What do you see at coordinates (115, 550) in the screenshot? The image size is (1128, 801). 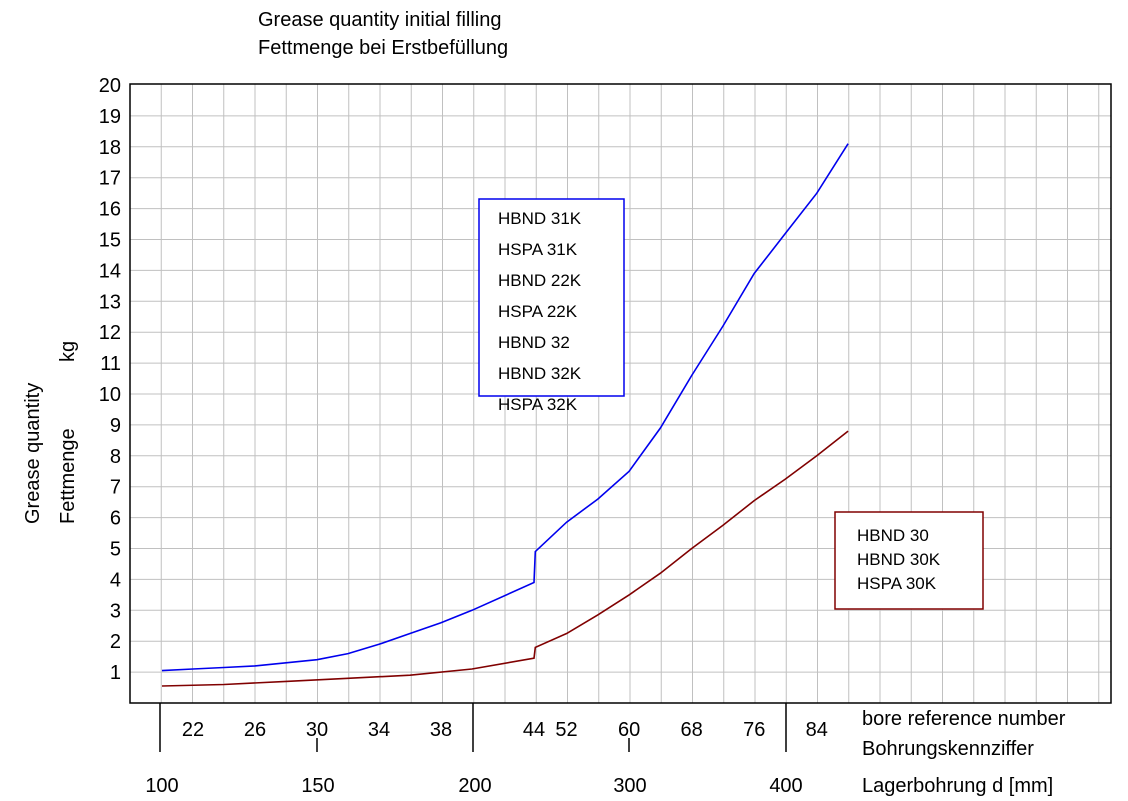 I see `y-tick-label: 5` at bounding box center [115, 550].